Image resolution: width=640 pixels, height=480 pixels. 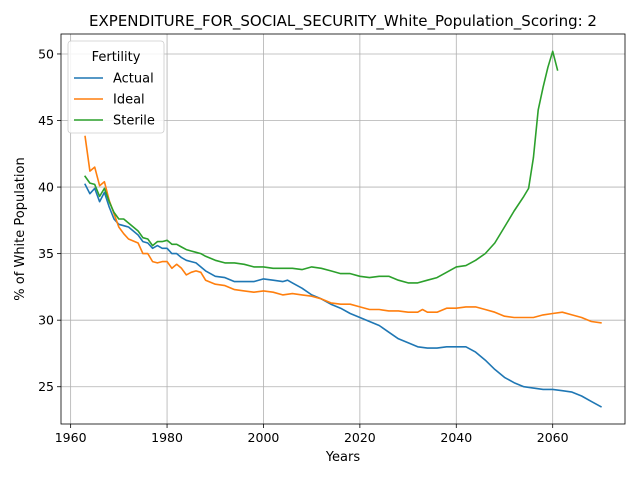 I want to click on x-tick-label: 1960, so click(x=71, y=437).